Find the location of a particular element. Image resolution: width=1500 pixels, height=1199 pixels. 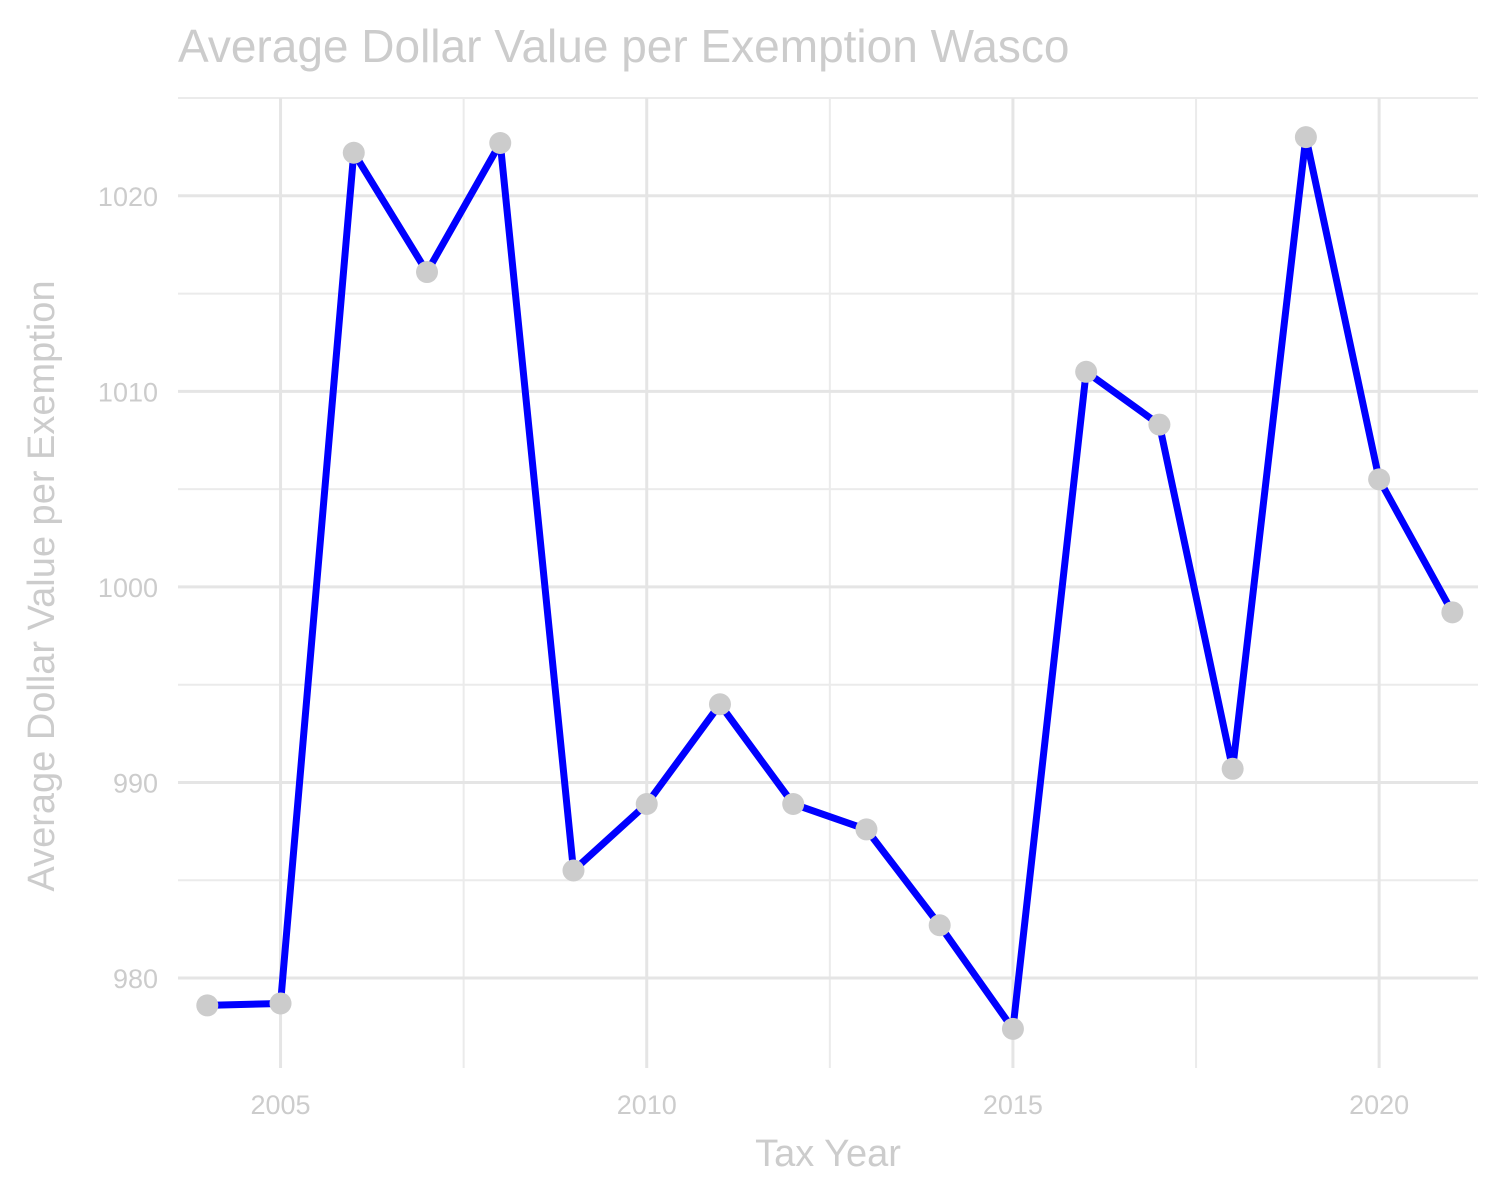

x-axis: 2005 2010 2015 2020 is located at coordinates (829, 1105).